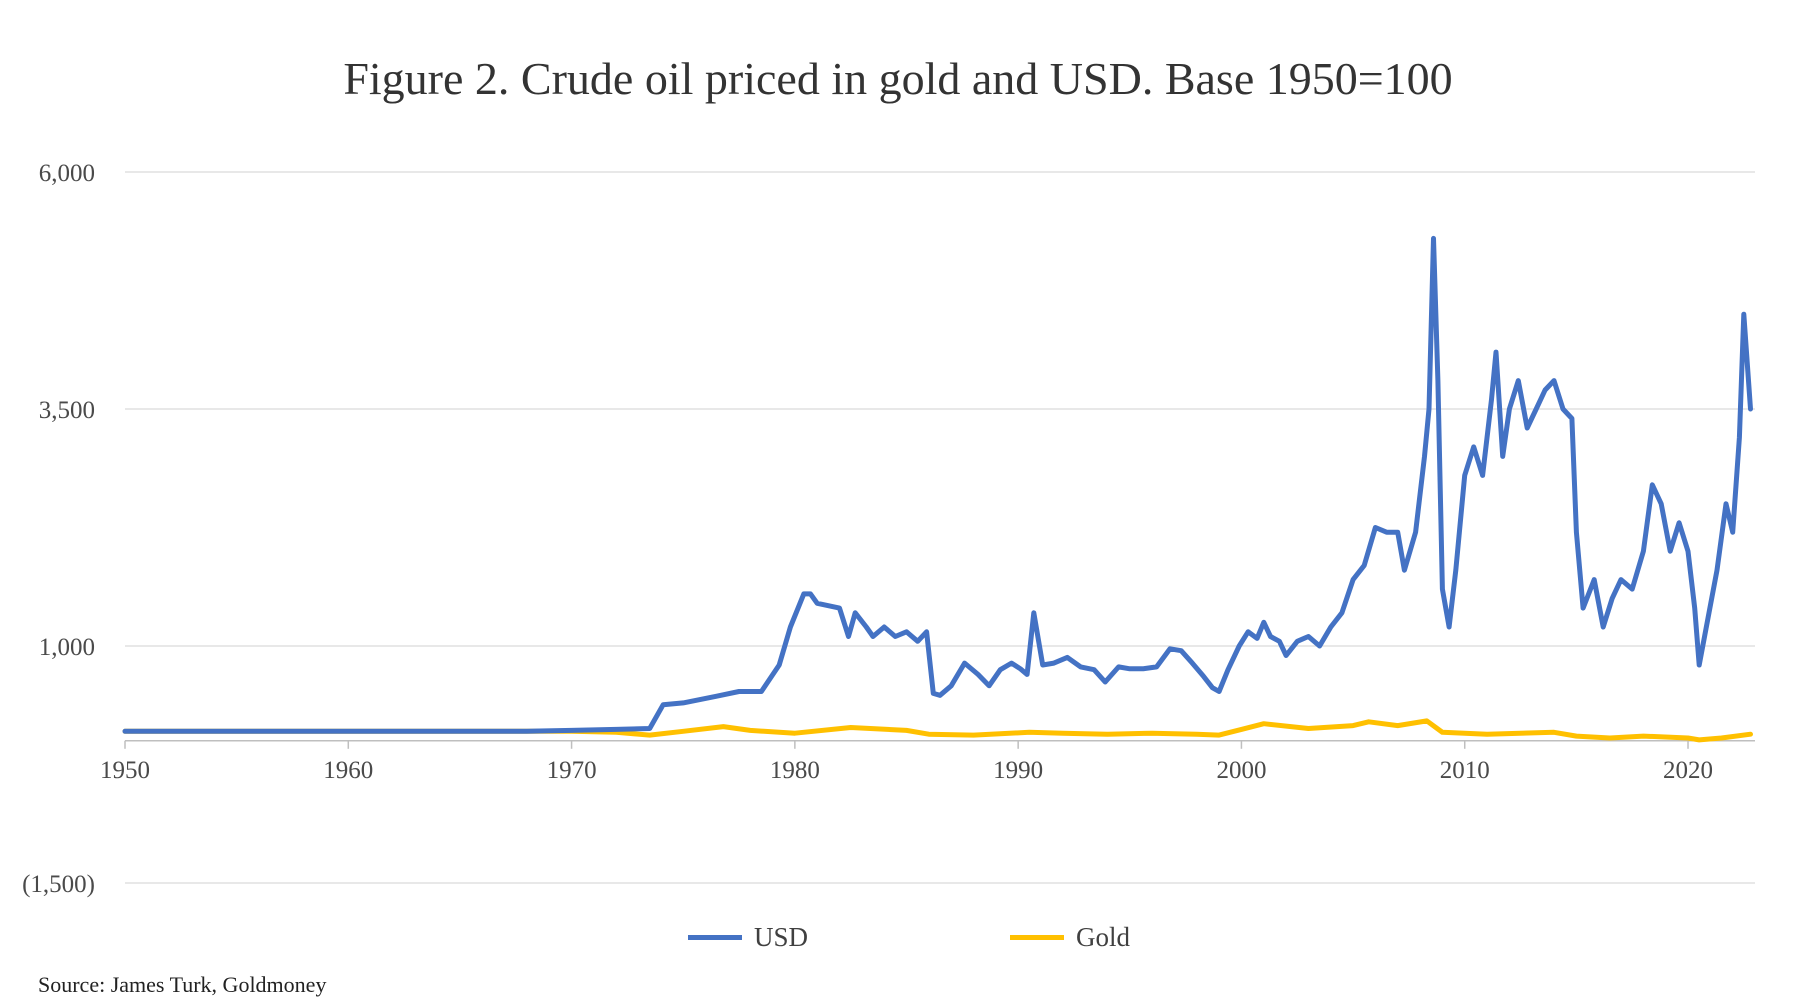 The image size is (1796, 1008). Describe the element at coordinates (1465, 770) in the screenshot. I see `x-tick-label: 2010` at that location.